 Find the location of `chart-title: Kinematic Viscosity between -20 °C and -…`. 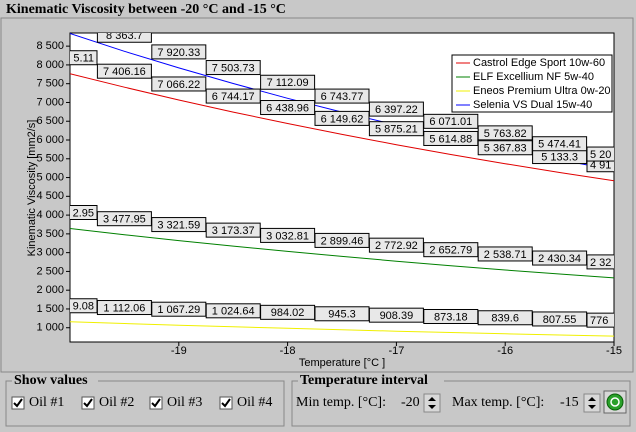

chart-title: Kinematic Viscosity between -20 °C and -… is located at coordinates (146, 9).